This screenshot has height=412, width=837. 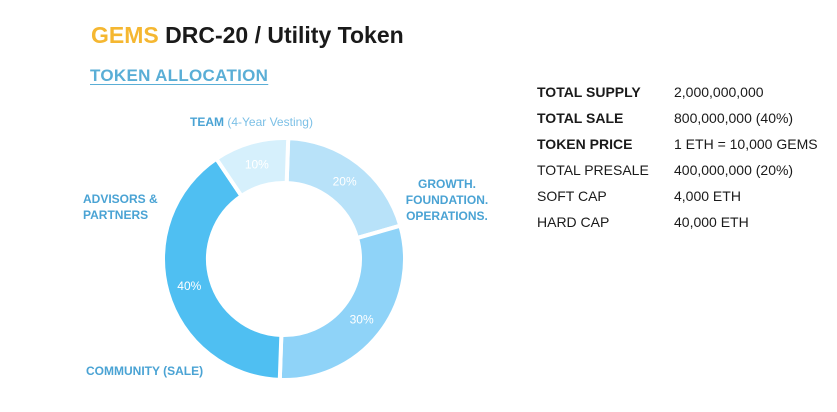 What do you see at coordinates (116, 215) in the screenshot?
I see `label-advisors-line2: PARTNERS` at bounding box center [116, 215].